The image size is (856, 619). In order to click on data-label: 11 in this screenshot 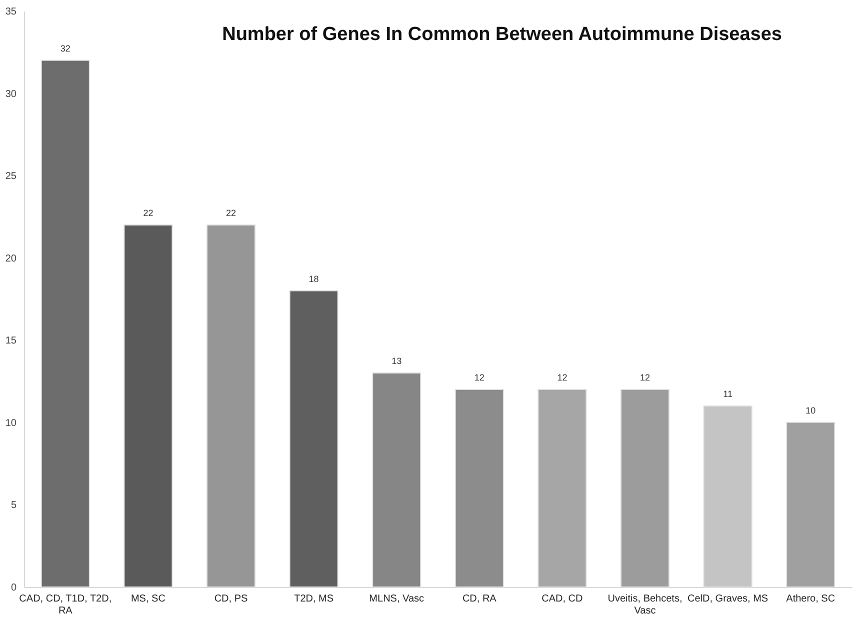, I will do `click(727, 393)`.